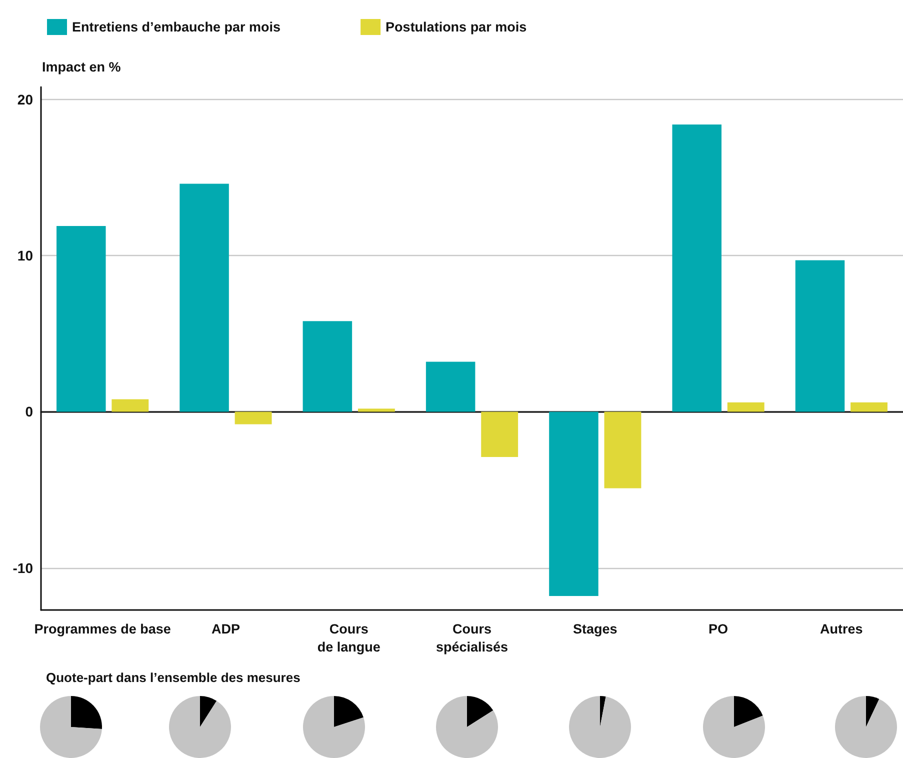  Describe the element at coordinates (349, 638) in the screenshot. I see `x-tick-label: Cours de langue` at that location.